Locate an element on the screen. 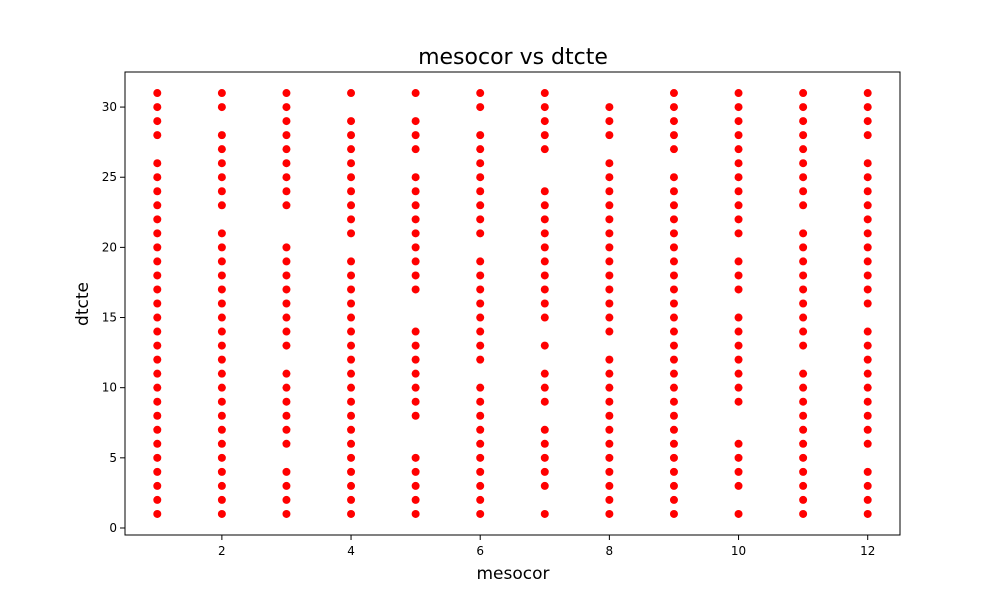 This screenshot has height=600, width=1000. y-tick-label: 0 is located at coordinates (113, 528).